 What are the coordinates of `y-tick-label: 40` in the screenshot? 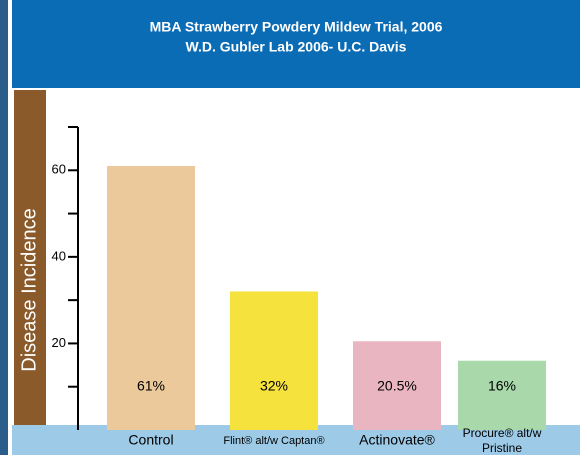 It's located at (59, 255).